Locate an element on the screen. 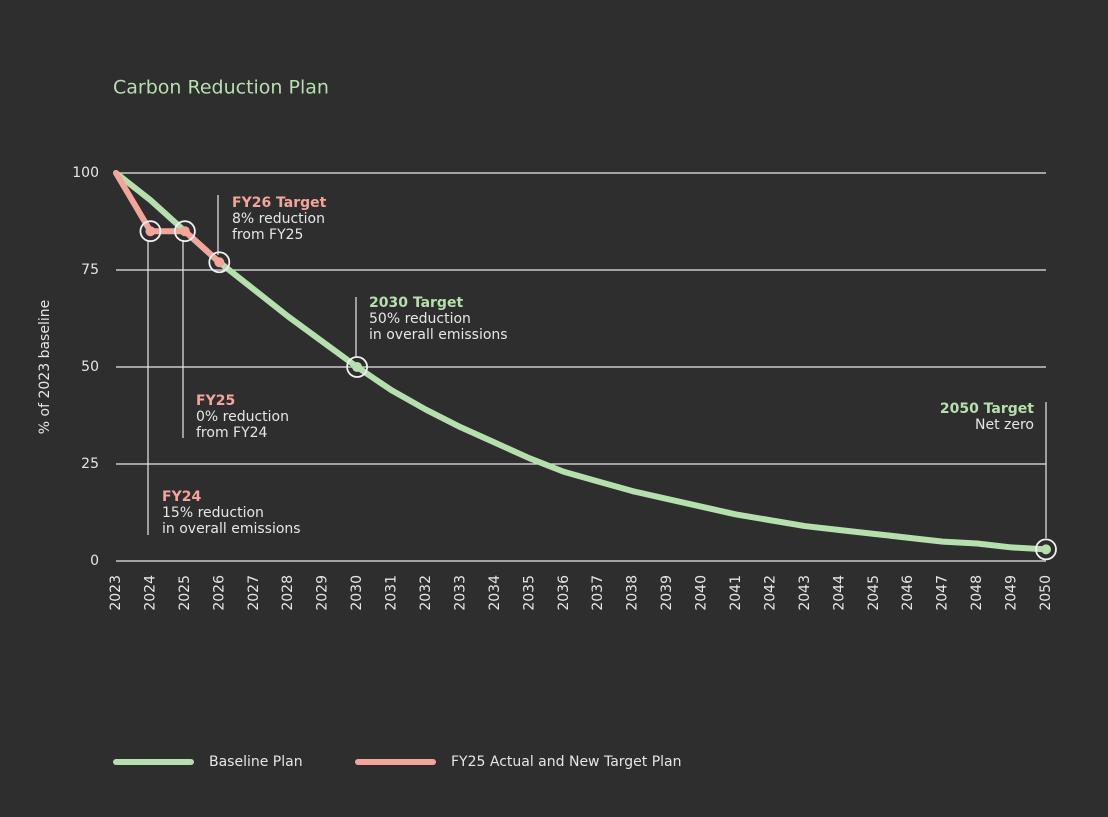 The width and height of the screenshot is (1108, 817). annotation-text: 15% reduction is located at coordinates (213, 513).